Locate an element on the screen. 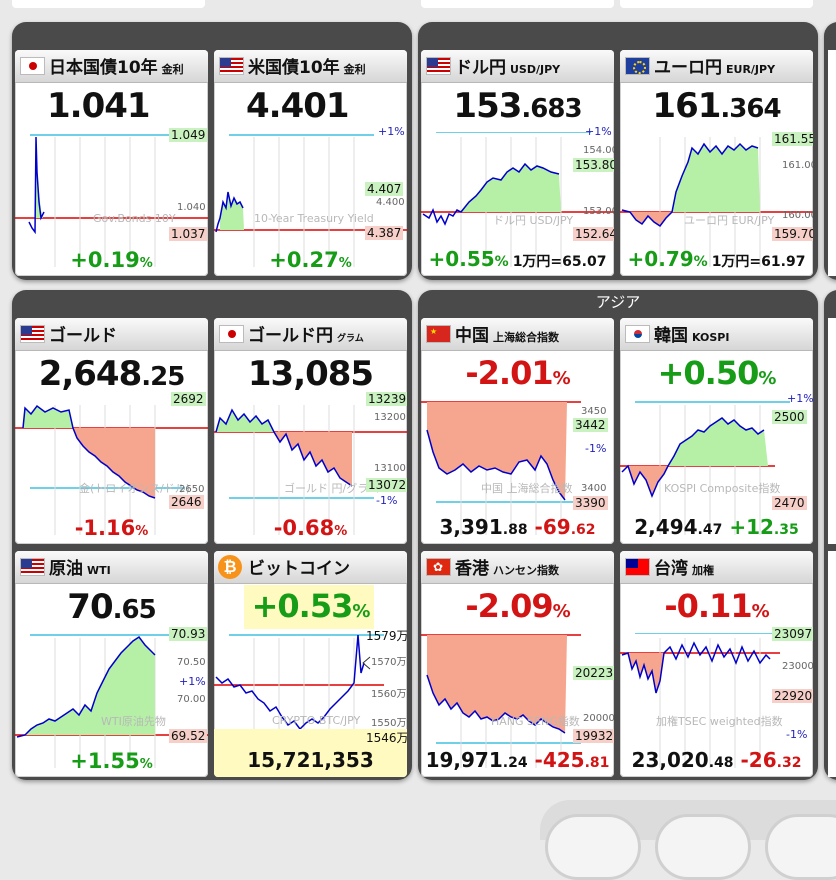  chart-watermark: ドル円 USD/JPY is located at coordinates (533, 220).